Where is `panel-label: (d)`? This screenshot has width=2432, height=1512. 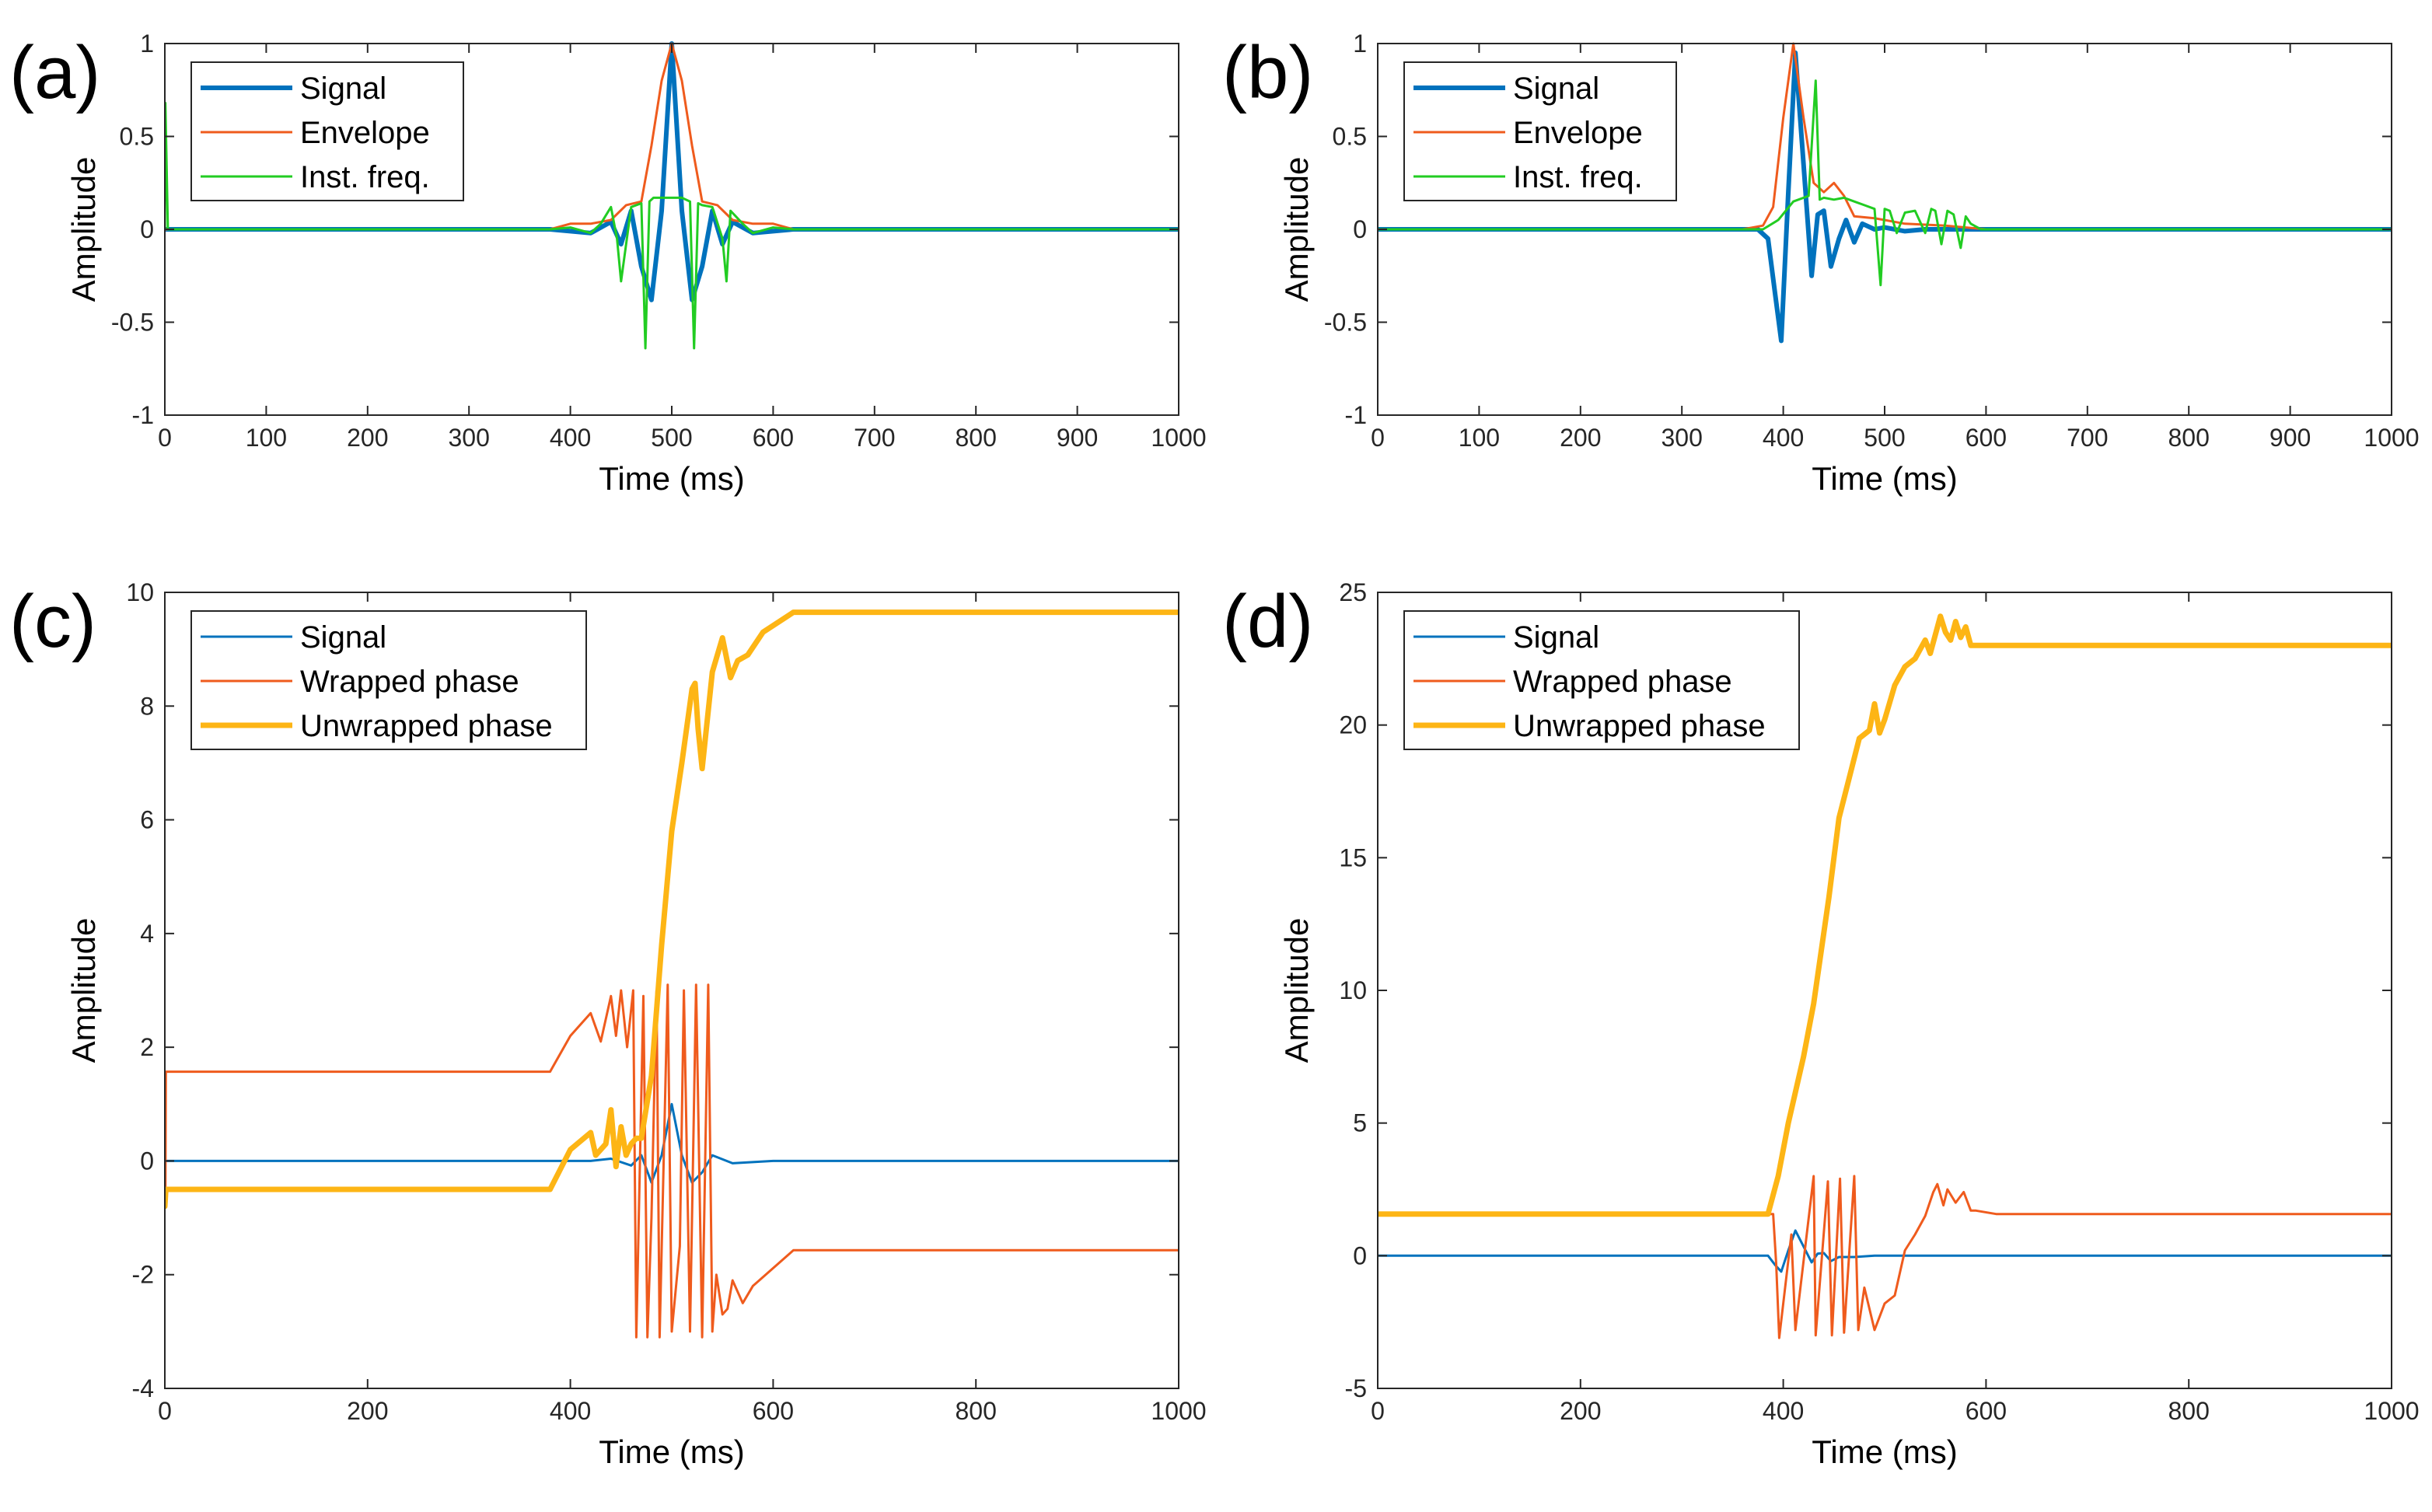
panel-label: (d) is located at coordinates (1267, 621).